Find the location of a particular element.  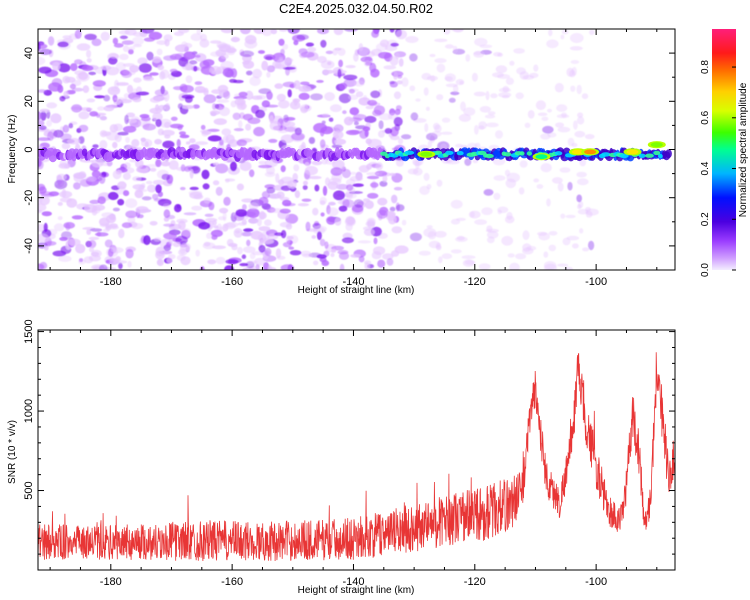

spectrogram-x-tick-label: -160 is located at coordinates (232, 282).